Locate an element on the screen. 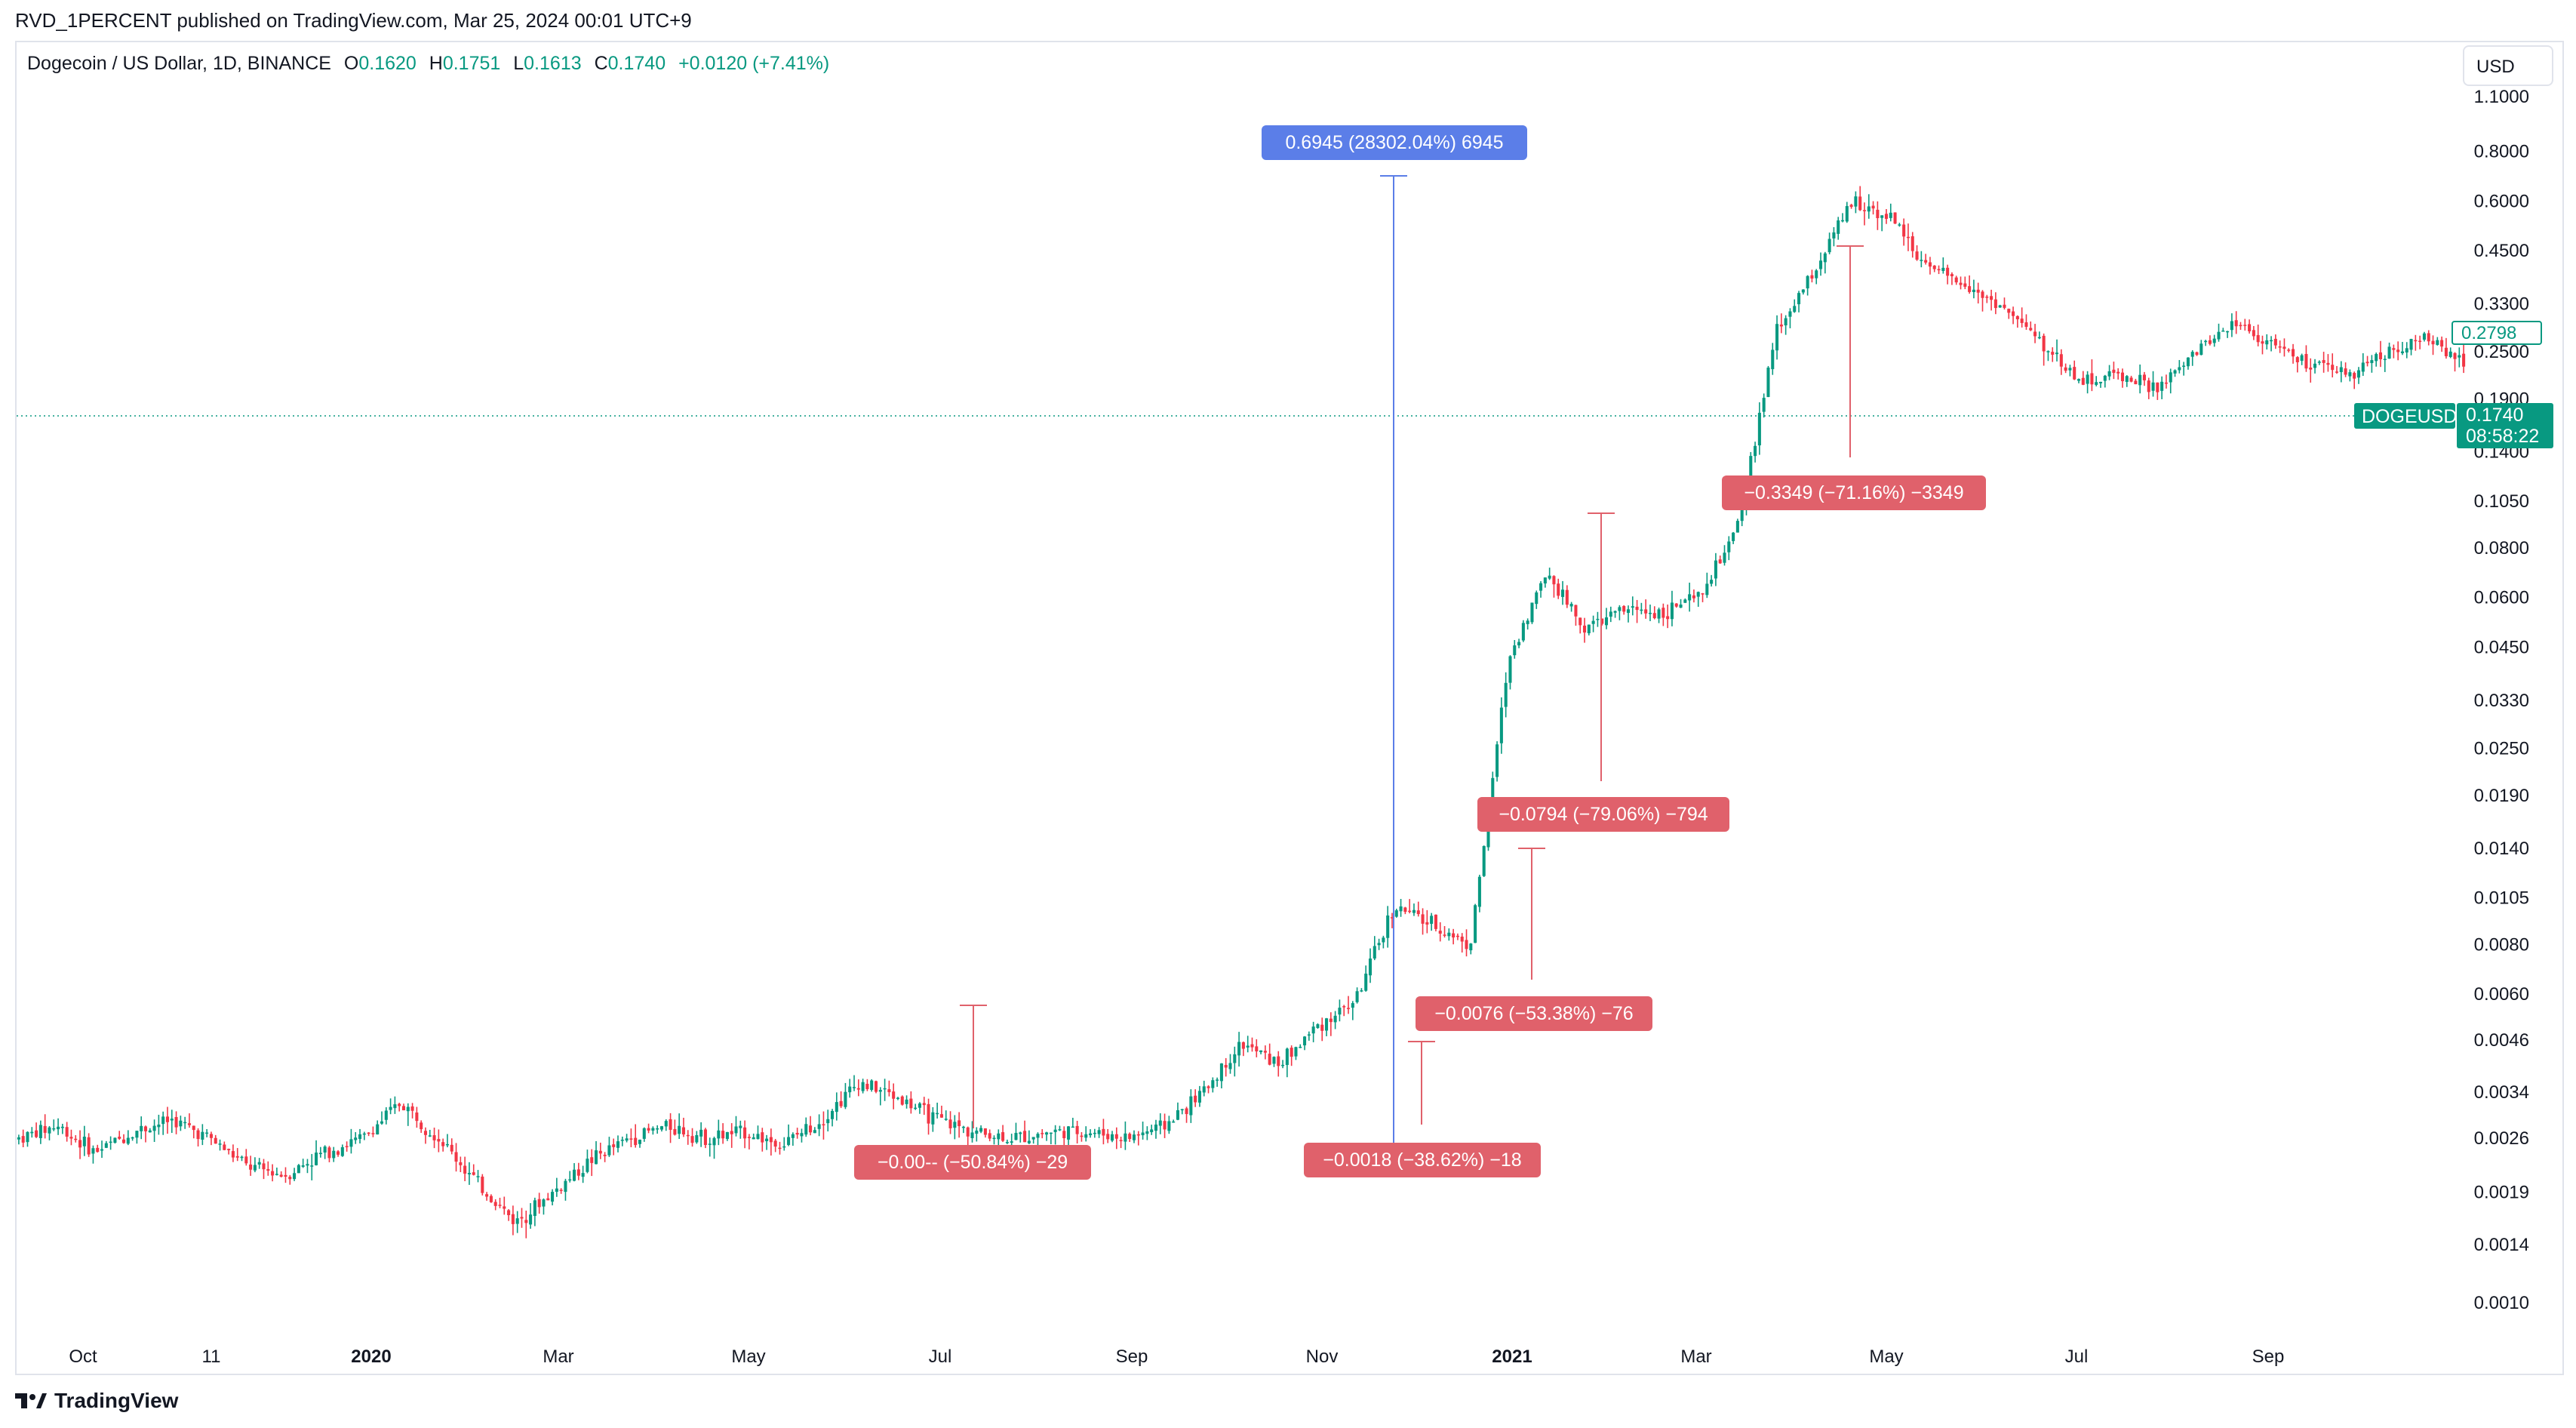  tradingview-logo: TradingView is located at coordinates (96, 1401).